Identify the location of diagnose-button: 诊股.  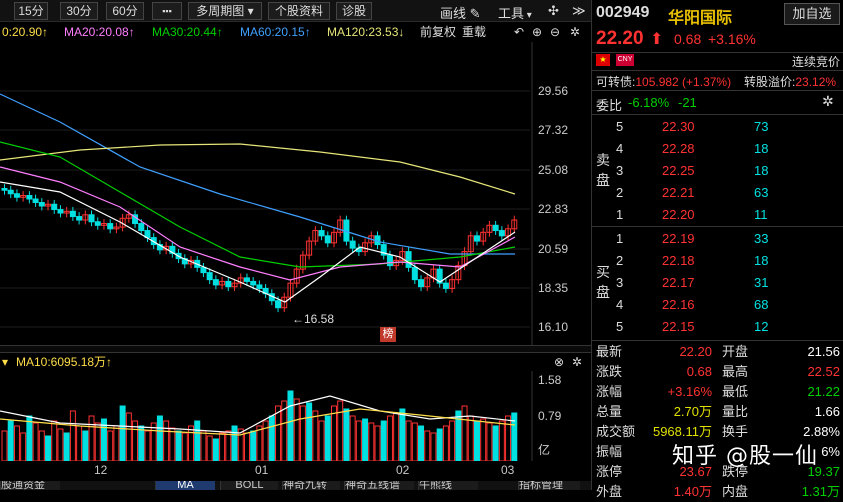
(354, 11).